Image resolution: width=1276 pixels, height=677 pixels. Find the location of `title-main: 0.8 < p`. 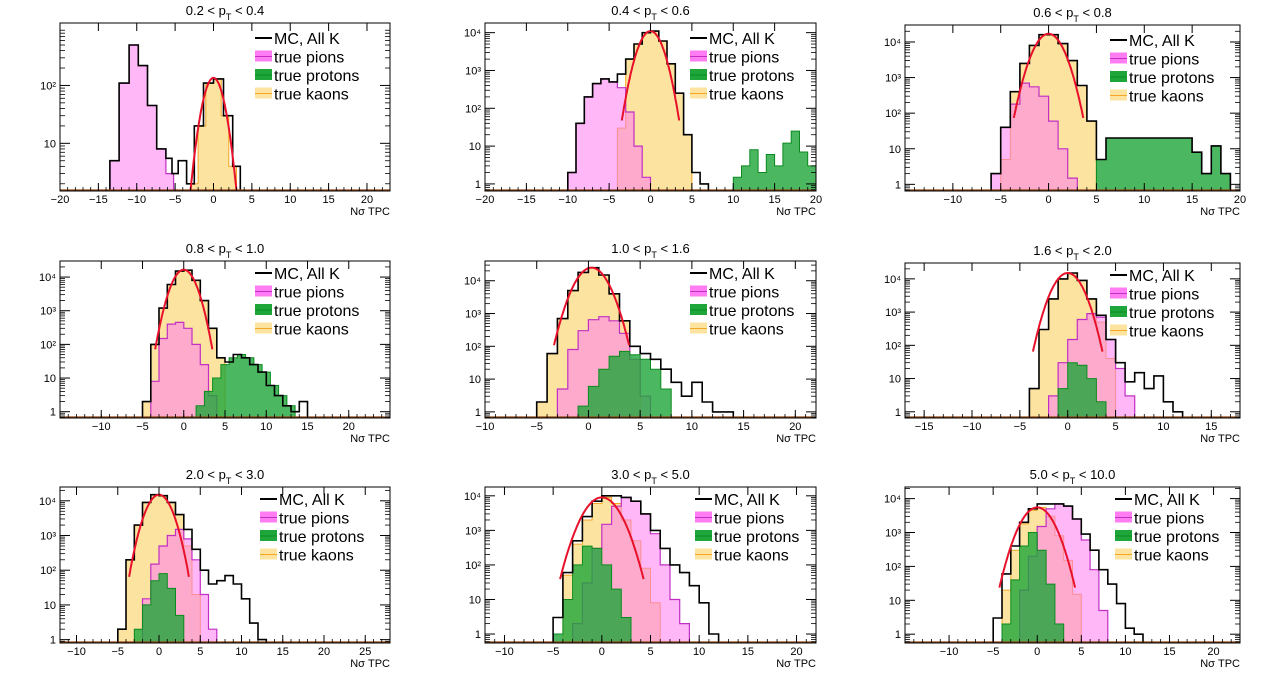

title-main: 0.8 < p is located at coordinates (206, 248).